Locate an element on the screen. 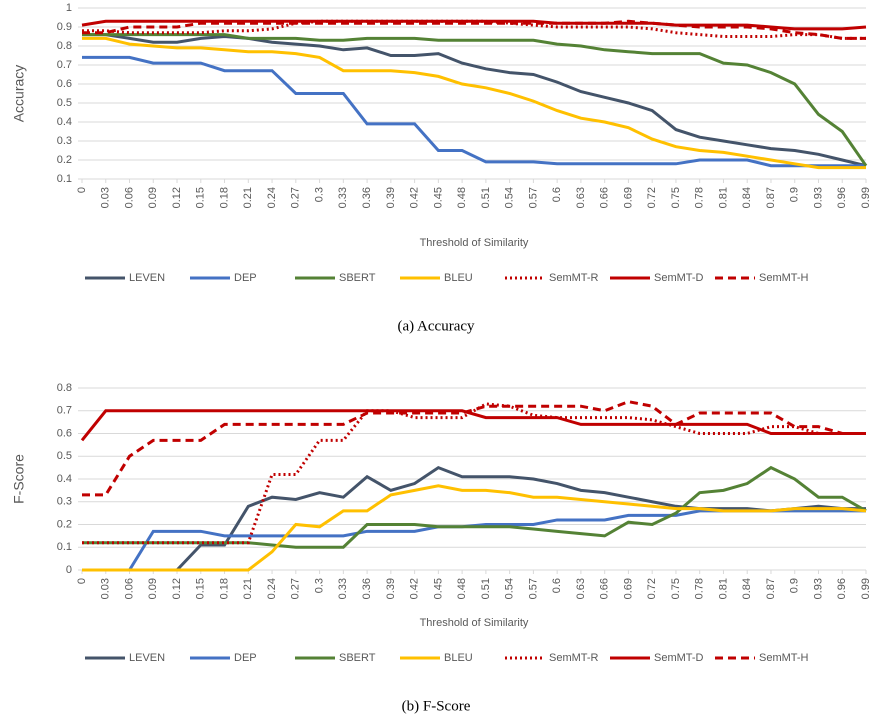  caption: (b) F-Score is located at coordinates (436, 706).